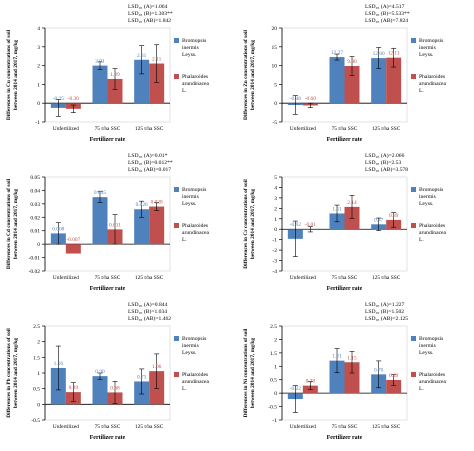 The width and height of the screenshot is (474, 451). Describe the element at coordinates (379, 54) in the screenshot. I see `data-label: 12.00` at that location.